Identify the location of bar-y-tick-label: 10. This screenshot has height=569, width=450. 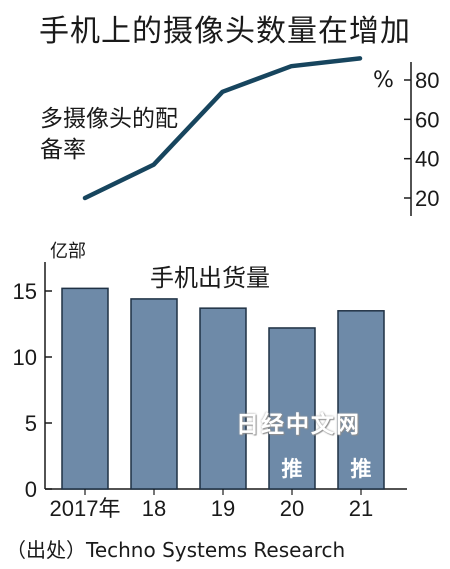
(25, 357).